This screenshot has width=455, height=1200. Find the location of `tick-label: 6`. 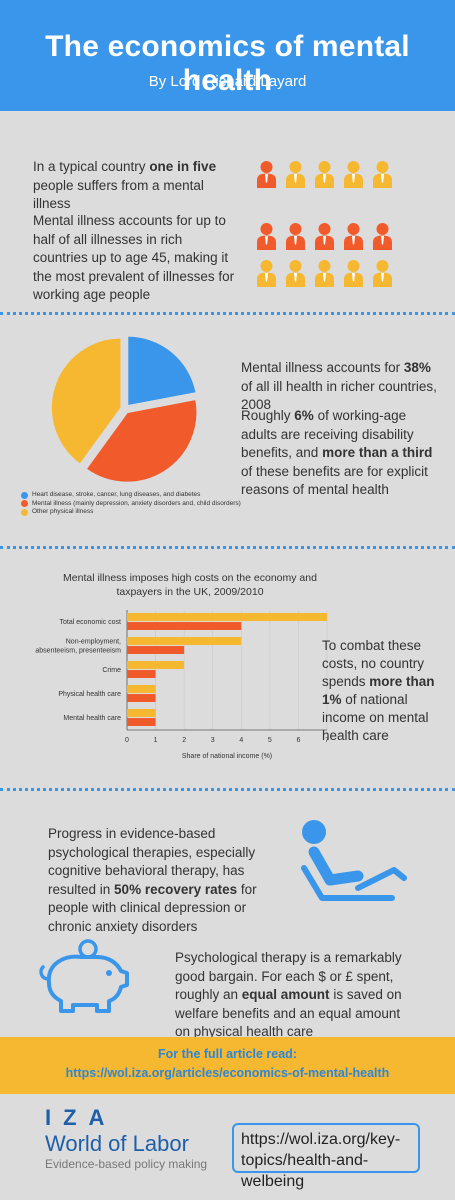

tick-label: 6 is located at coordinates (298, 740).